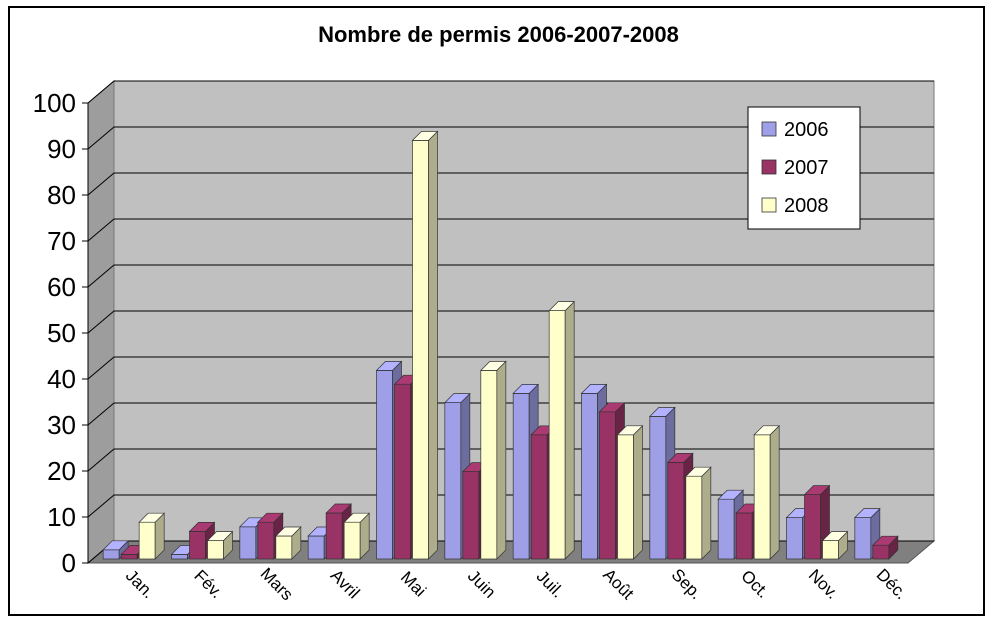 The image size is (997, 619). What do you see at coordinates (413, 584) in the screenshot?
I see `x-tick-label: Mai` at bounding box center [413, 584].